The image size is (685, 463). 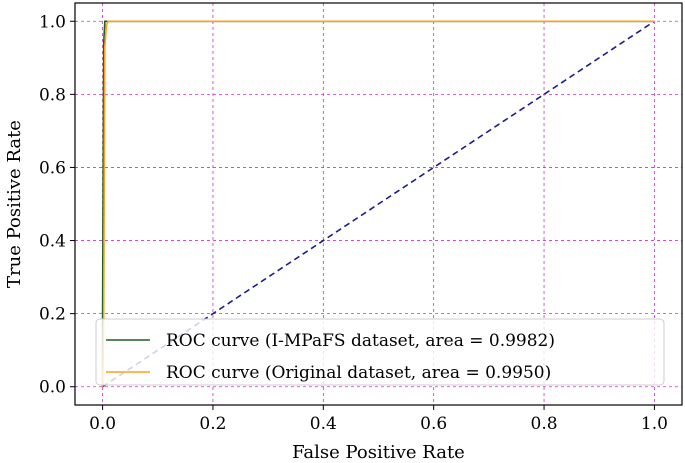 What do you see at coordinates (378, 452) in the screenshot?
I see `x-axis-label: False Positive Rate` at bounding box center [378, 452].